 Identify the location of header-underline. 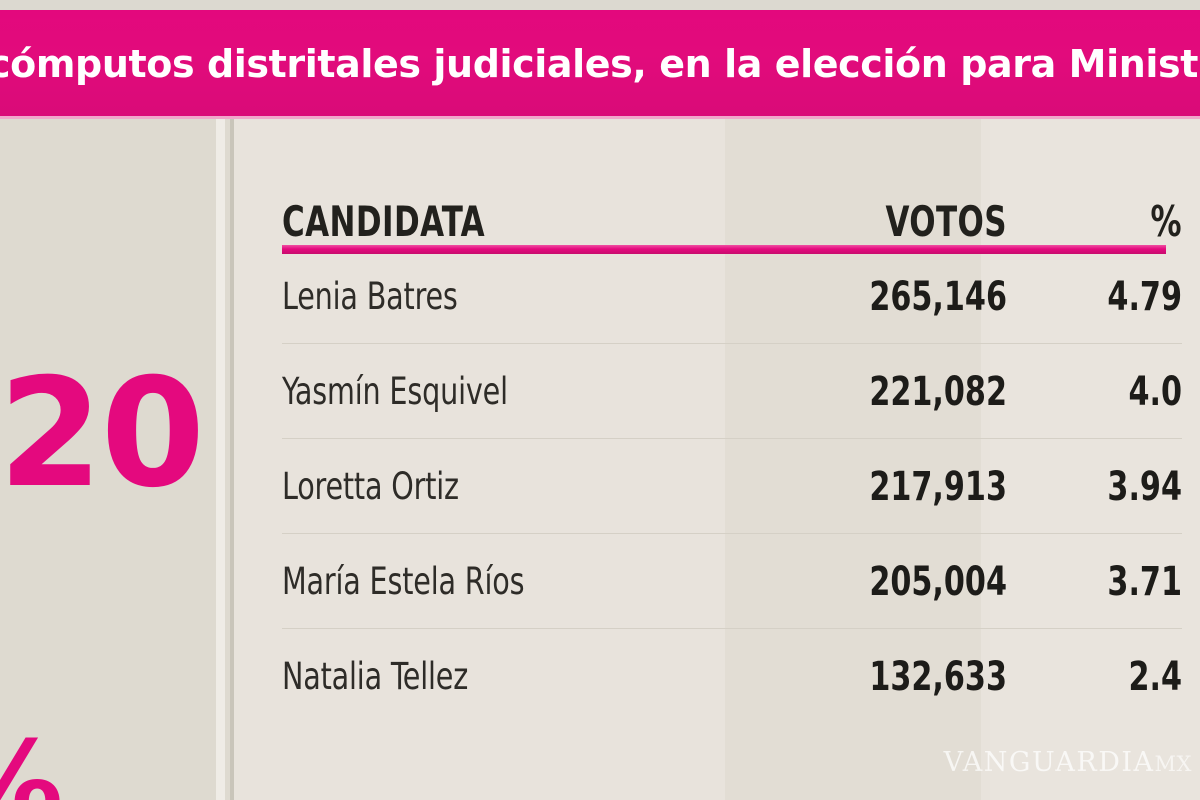
(600, 117).